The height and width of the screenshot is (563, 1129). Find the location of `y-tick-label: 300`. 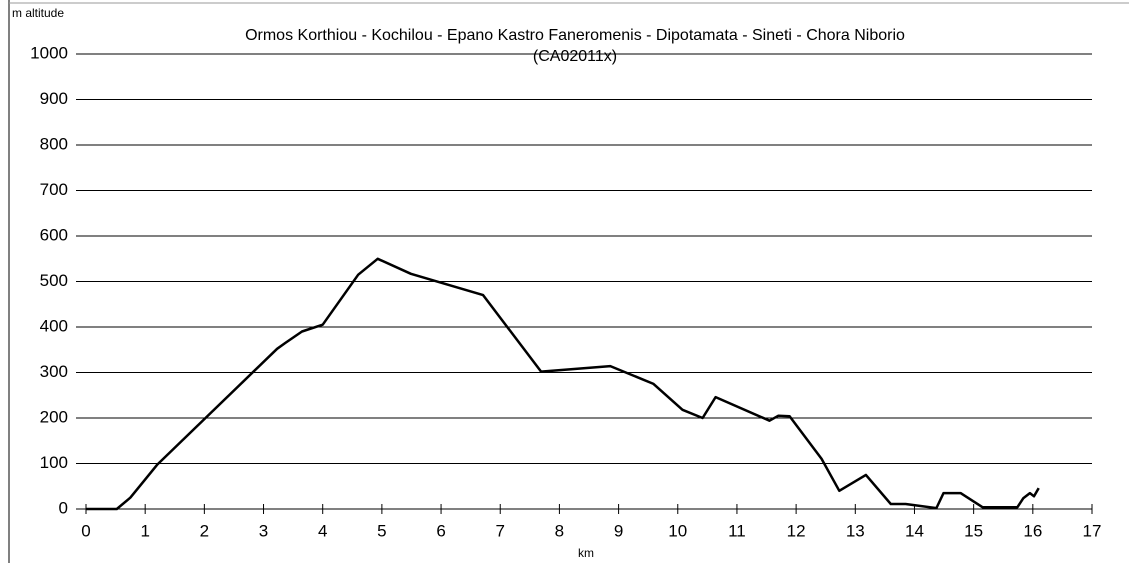

y-tick-label: 300 is located at coordinates (54, 371).